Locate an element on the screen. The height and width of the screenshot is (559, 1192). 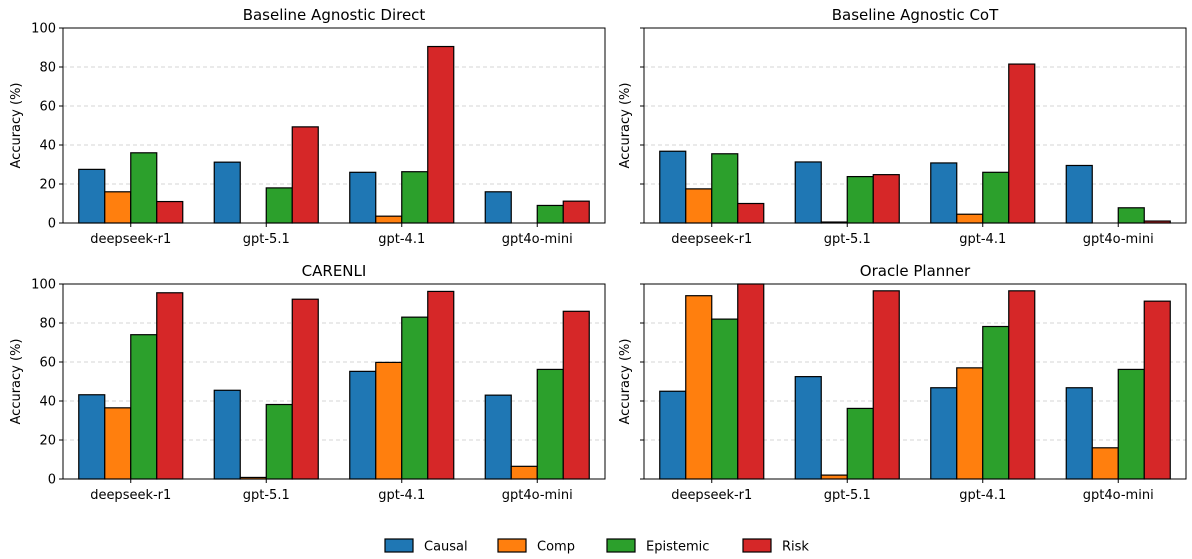
legend-swatch-epistemic is located at coordinates (621, 545).